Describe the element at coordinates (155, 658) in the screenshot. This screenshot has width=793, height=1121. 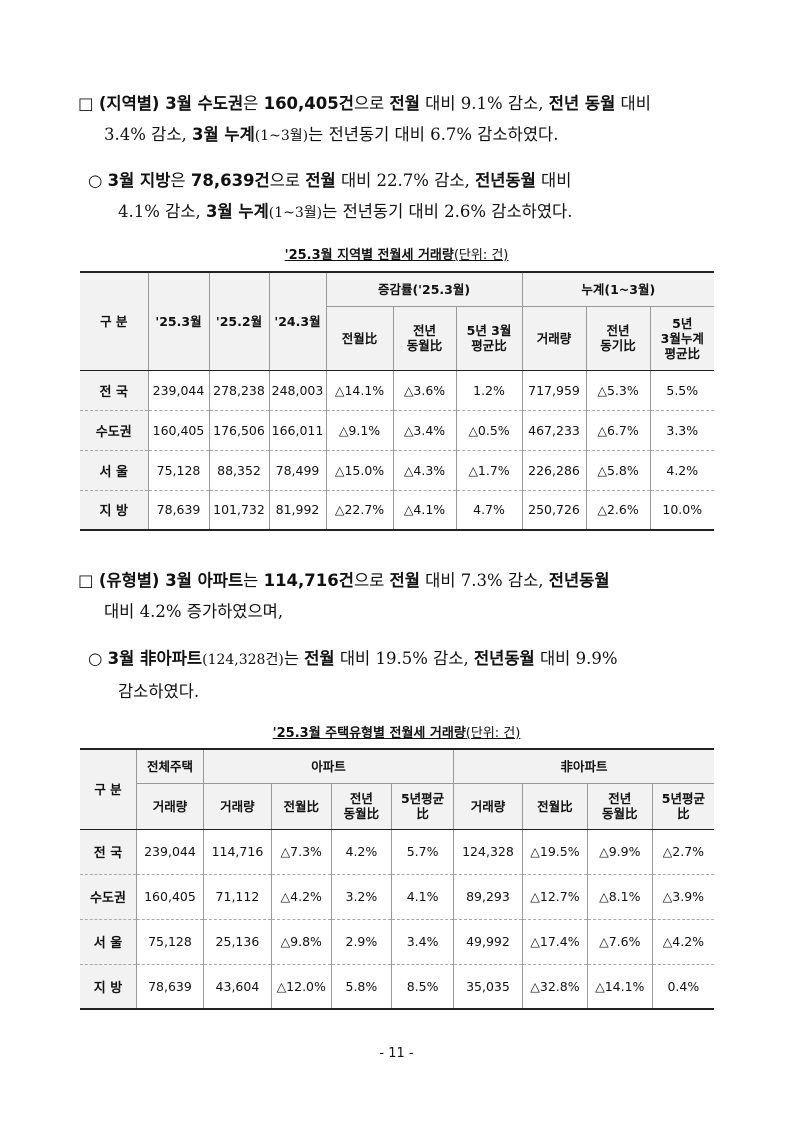
I see `text-run: 3월 非아파트` at that location.